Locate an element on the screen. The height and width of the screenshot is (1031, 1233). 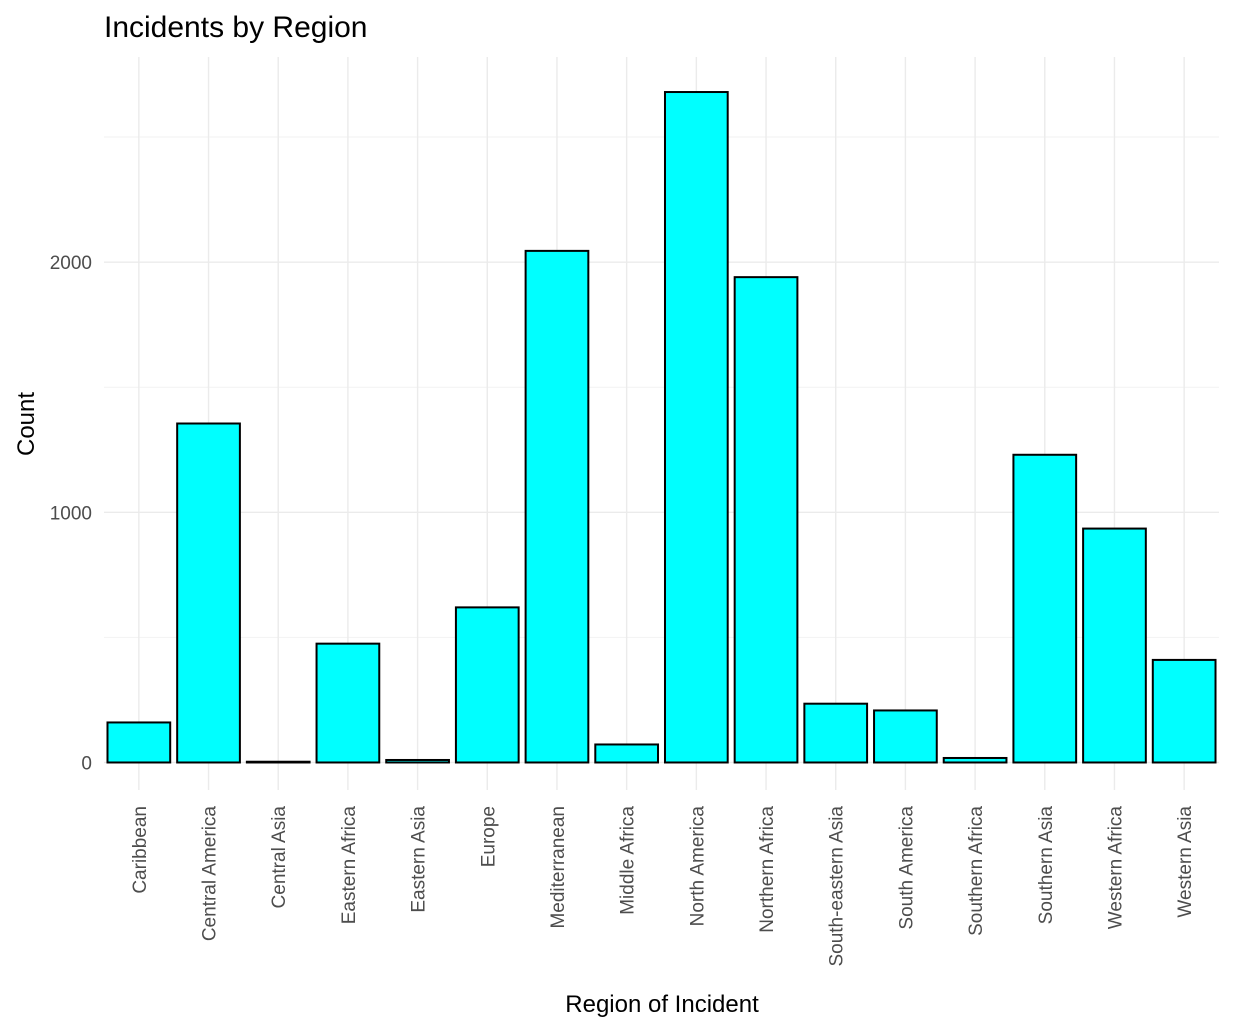
x-tick-label: Western Africa is located at coordinates (1115, 868).